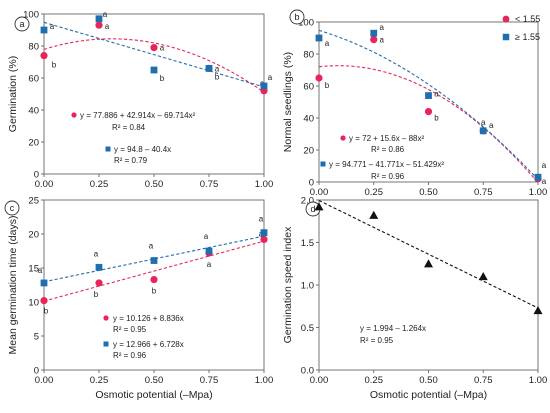 This screenshot has height=413, width=550. I want to click on fit-equation: y = 77.886 + 42.914x – 69.714x², so click(138, 115).